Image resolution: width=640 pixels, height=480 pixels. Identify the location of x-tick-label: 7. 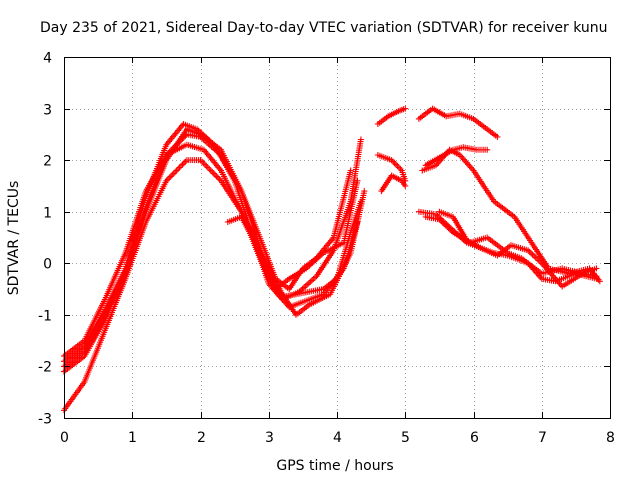
(542, 438).